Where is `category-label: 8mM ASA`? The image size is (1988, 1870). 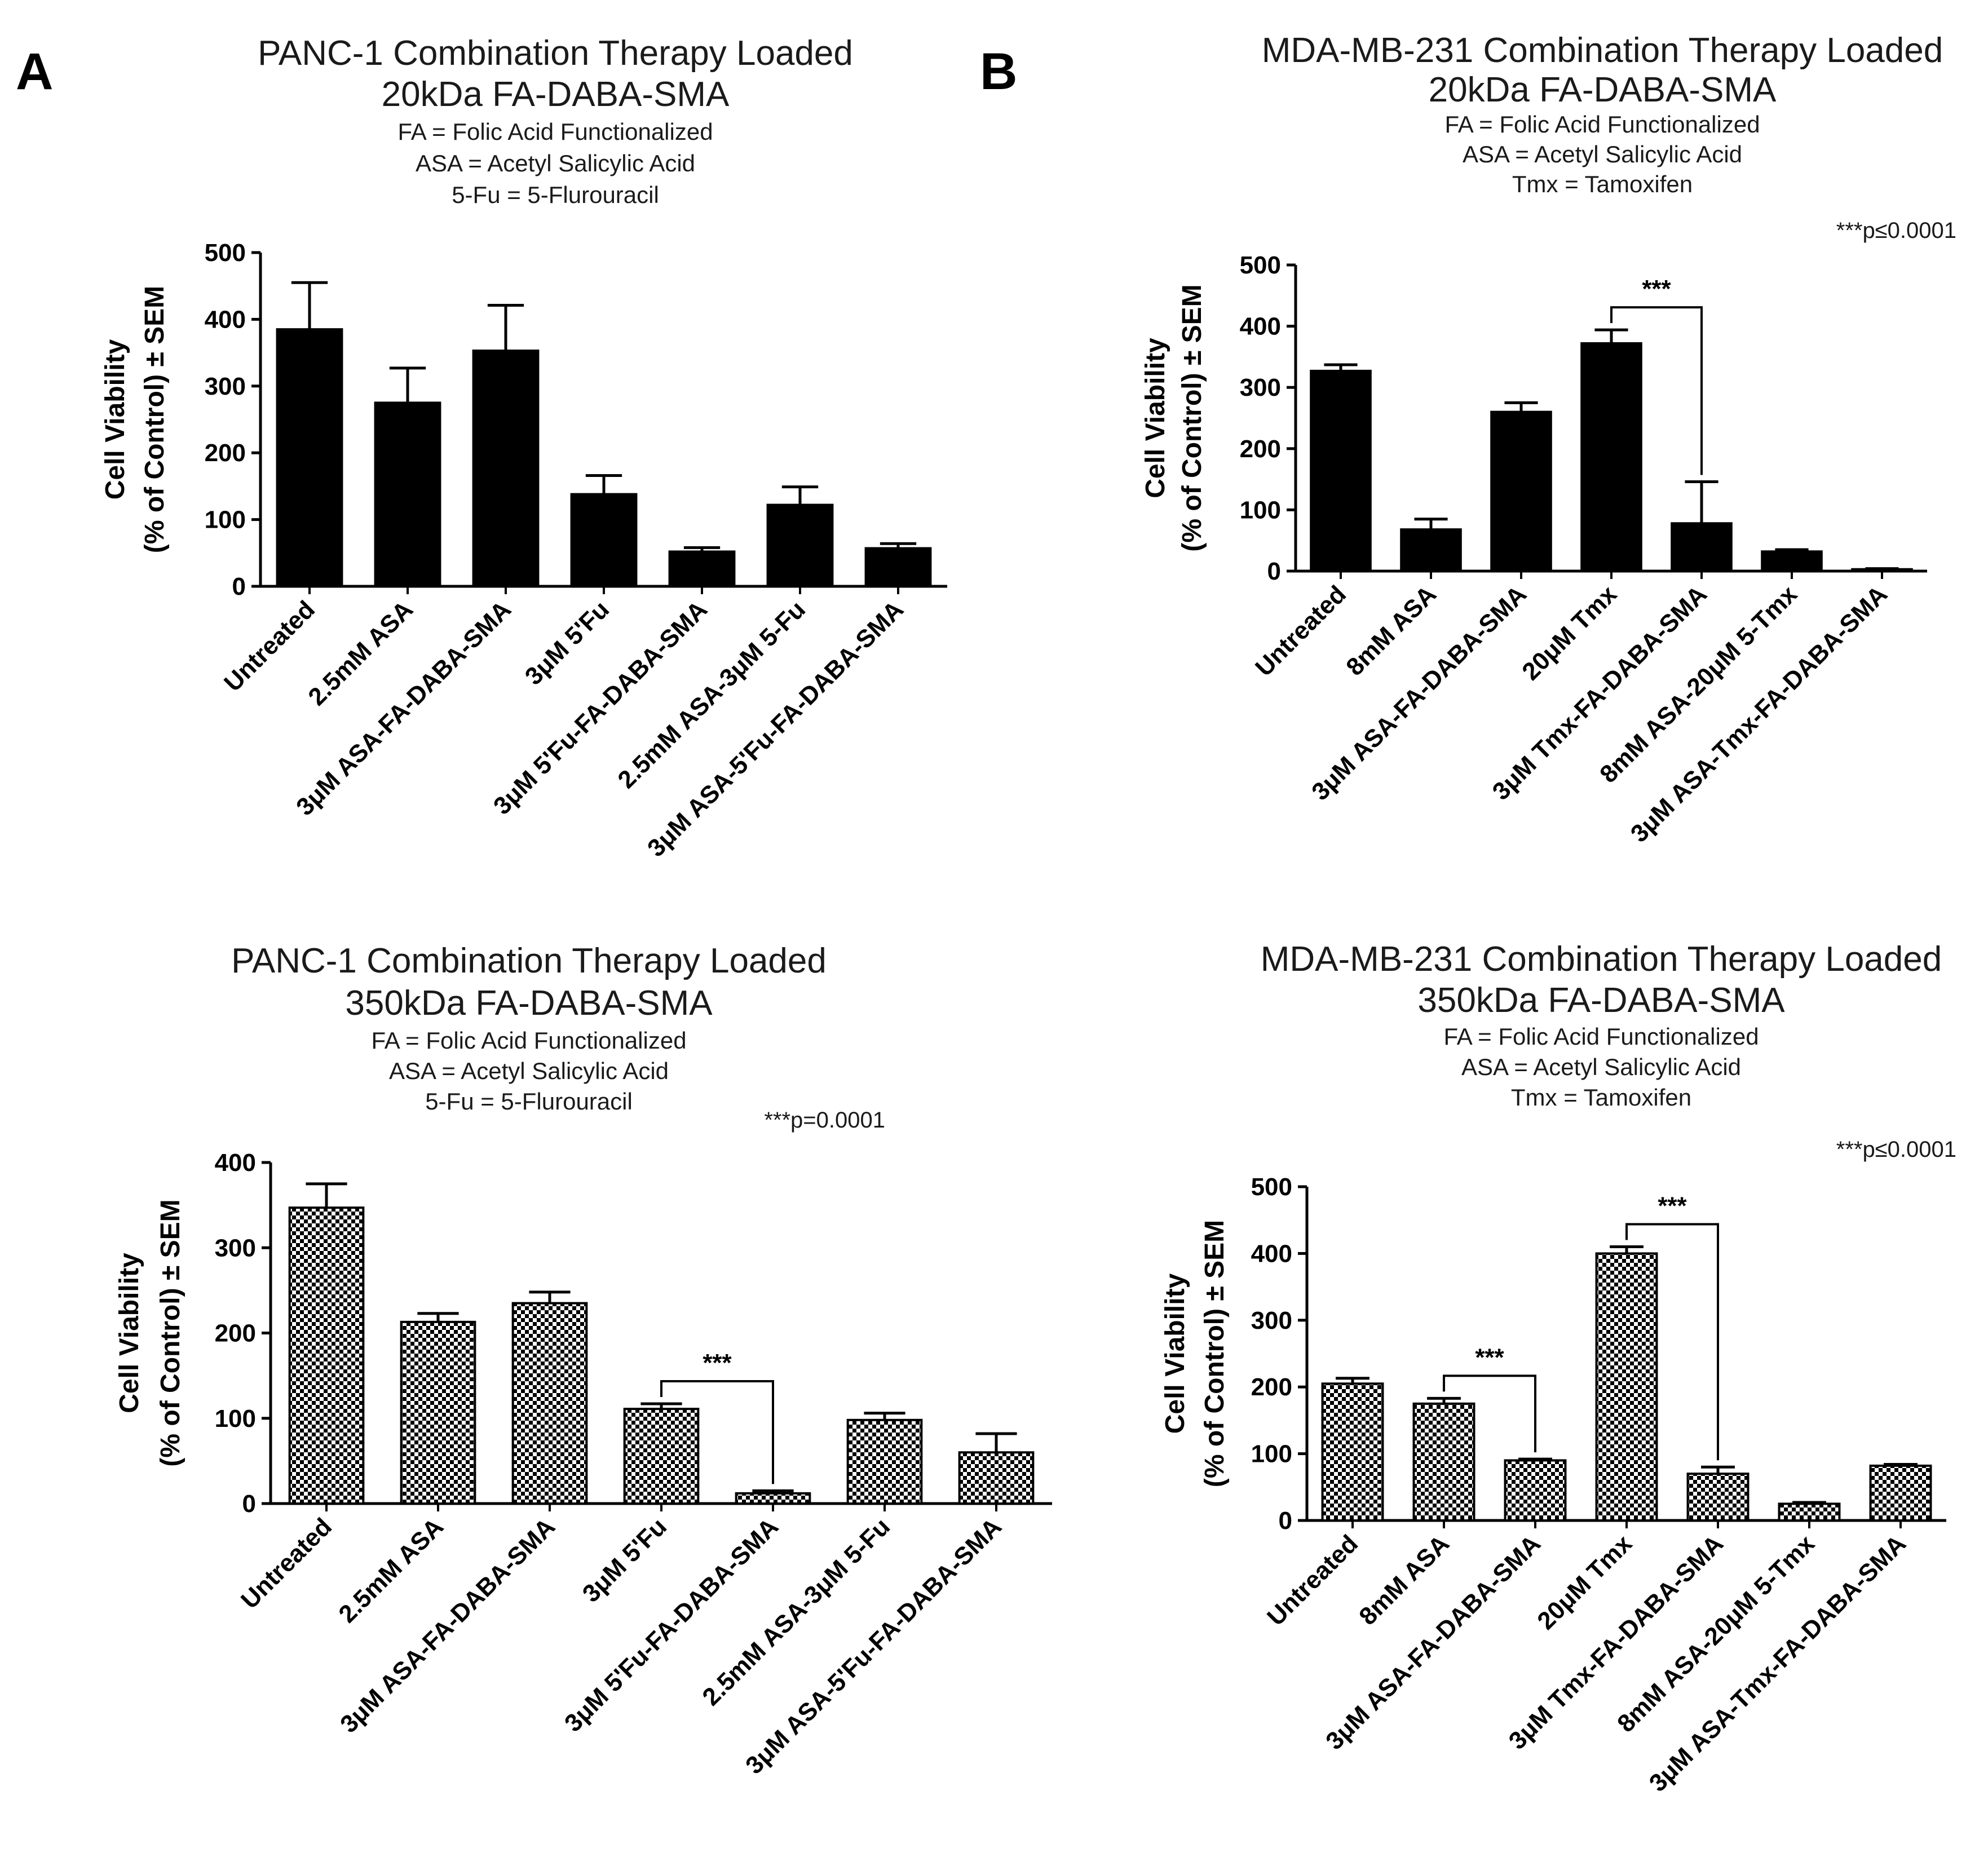 category-label: 8mM ASA is located at coordinates (1404, 1580).